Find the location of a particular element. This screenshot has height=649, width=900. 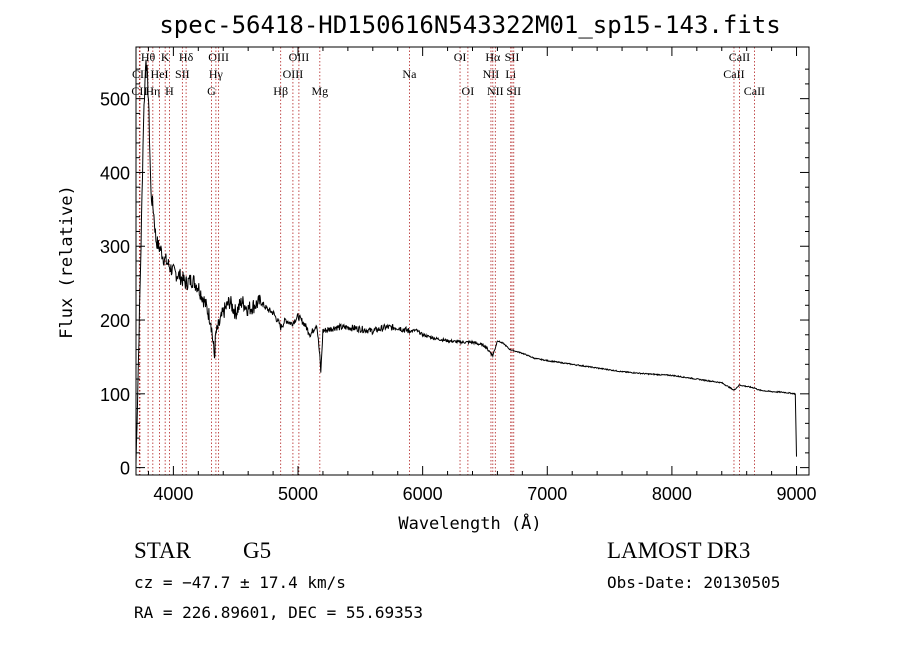

y-tick-label: 100 is located at coordinates (115, 395).